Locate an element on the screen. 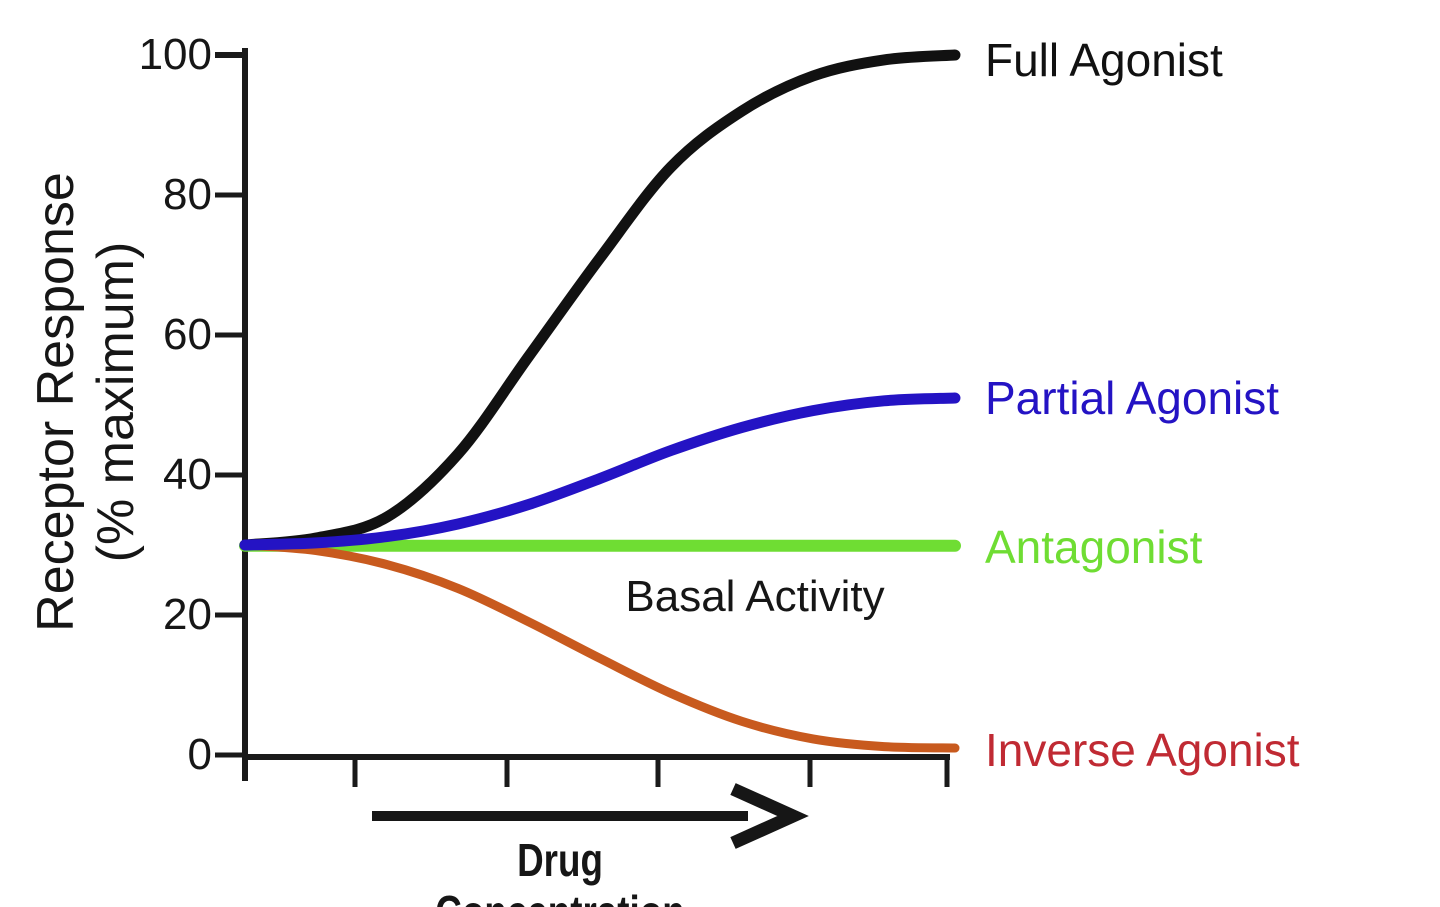 The width and height of the screenshot is (1440, 907). y-tick-label-20: 20 is located at coordinates (187, 614).